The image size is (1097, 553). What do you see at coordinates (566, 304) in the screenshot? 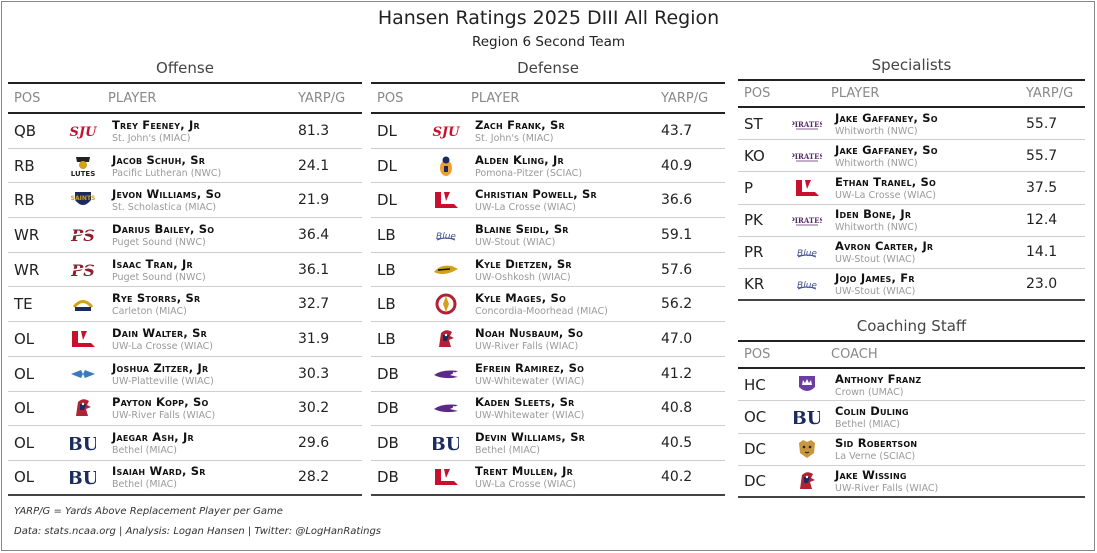
I see `player-cell: Kyle Mages, So Concordia-Moorhead (MIAC)` at bounding box center [566, 304].